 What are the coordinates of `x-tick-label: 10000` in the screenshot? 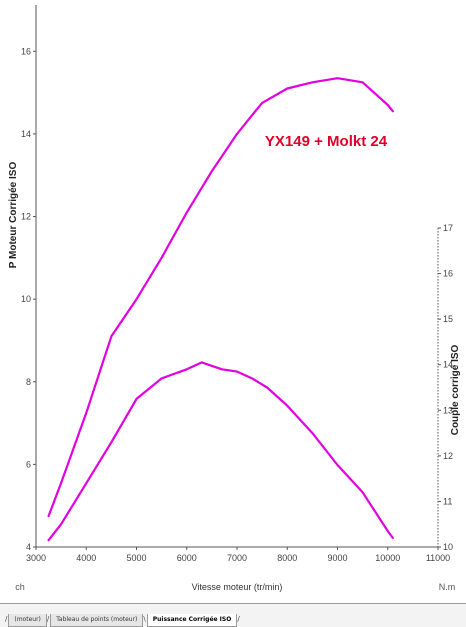 It's located at (387, 558).